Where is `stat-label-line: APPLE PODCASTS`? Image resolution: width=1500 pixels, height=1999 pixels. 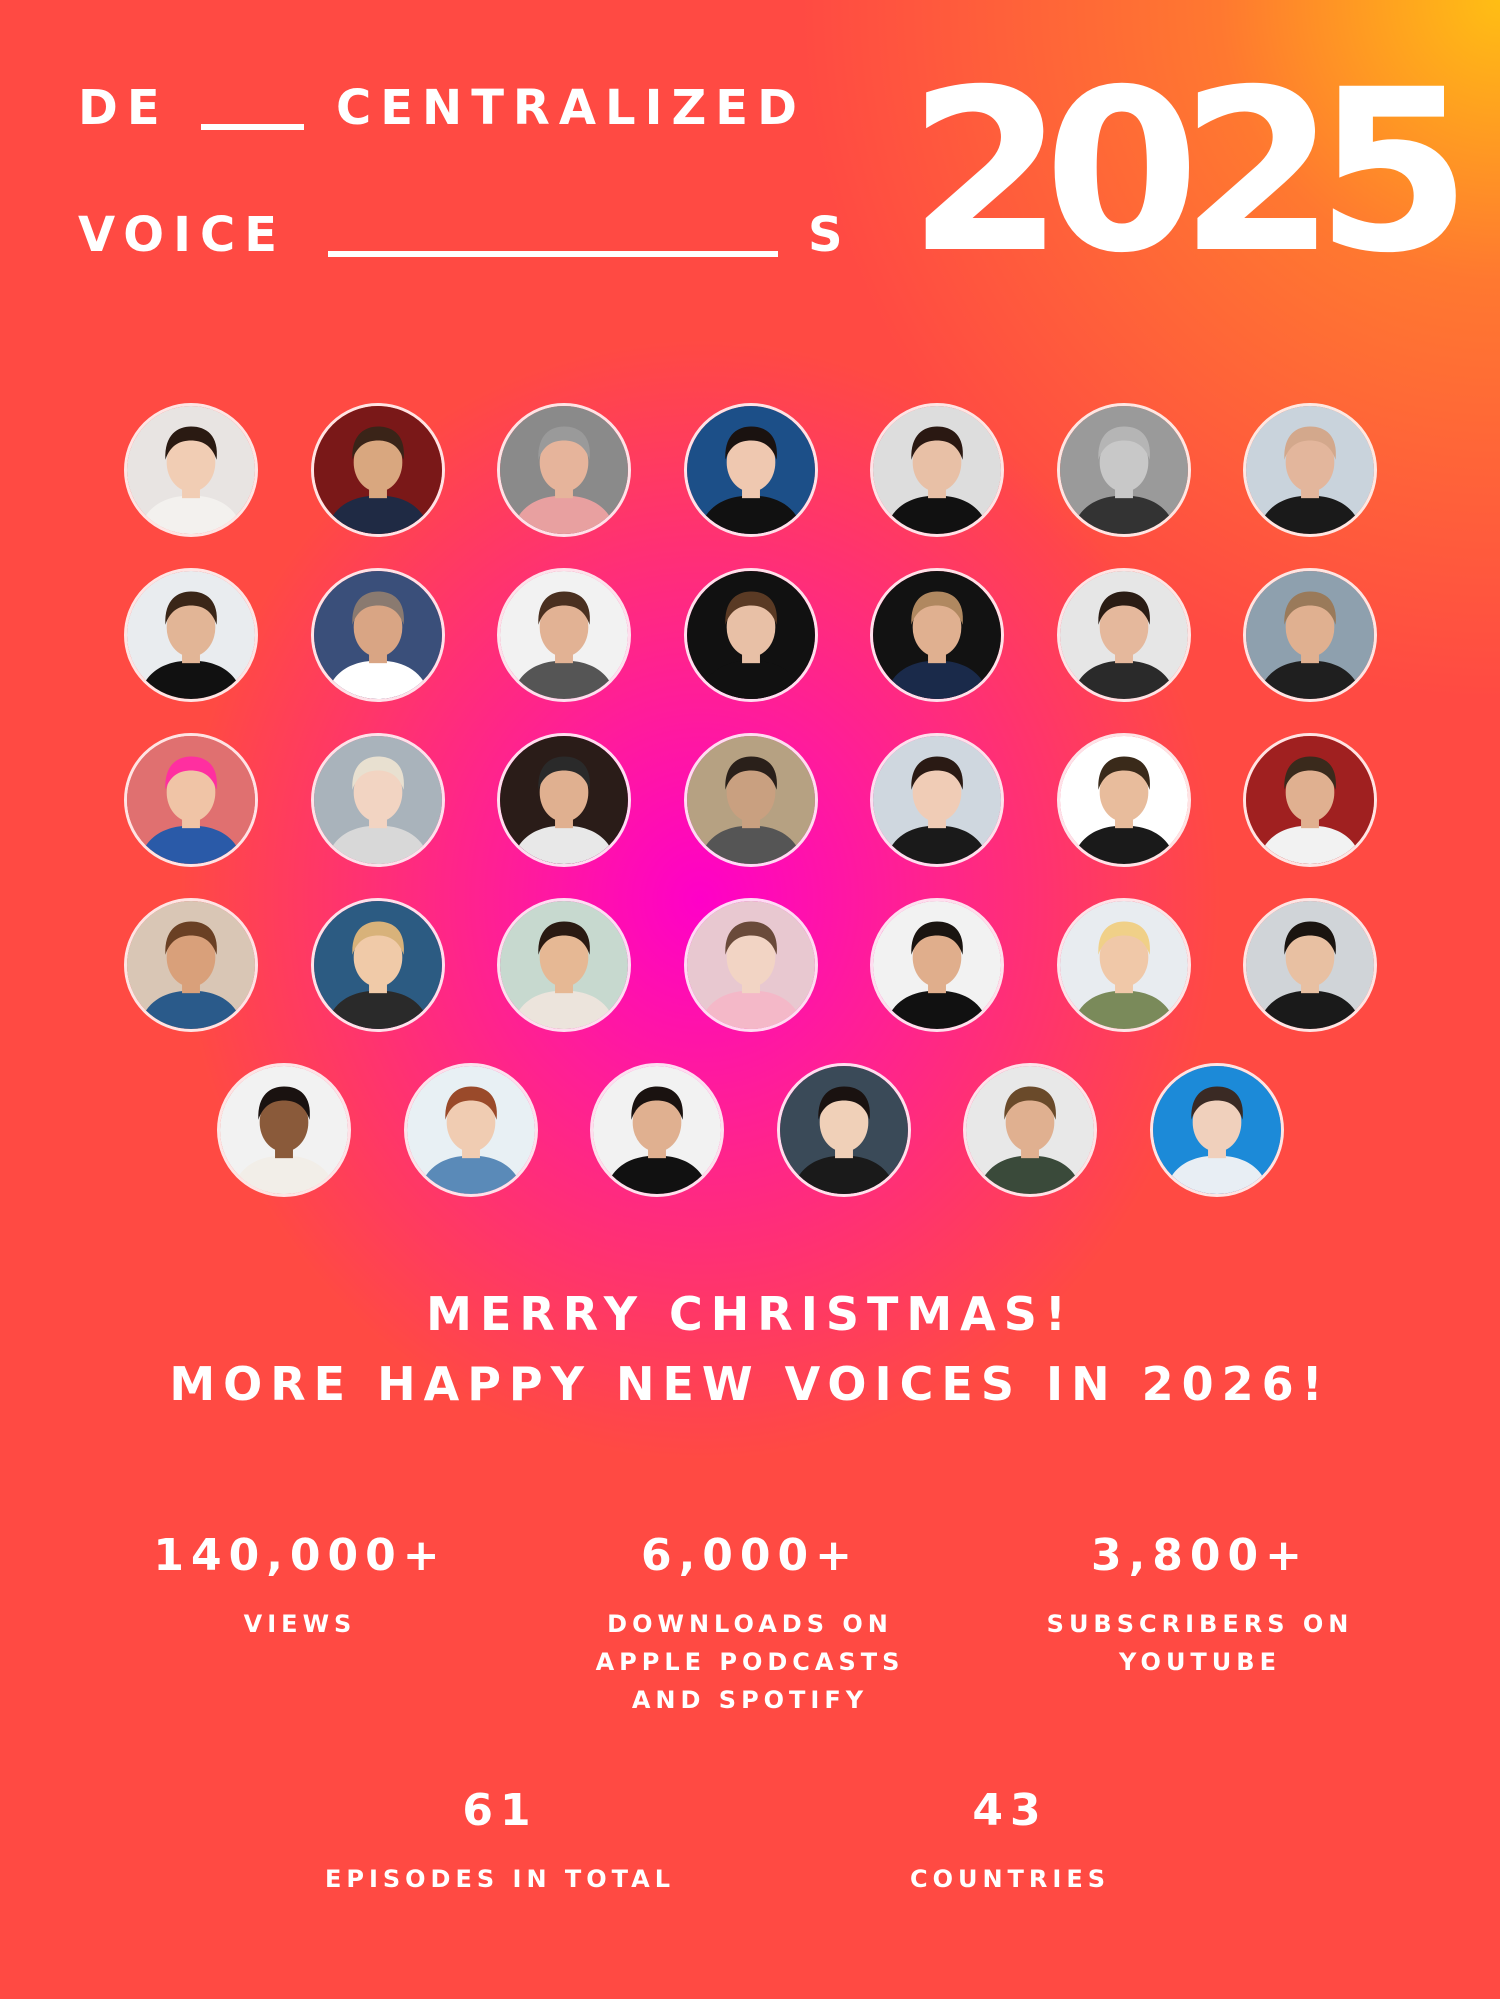 stat-label-line: APPLE PODCASTS is located at coordinates (750, 1662).